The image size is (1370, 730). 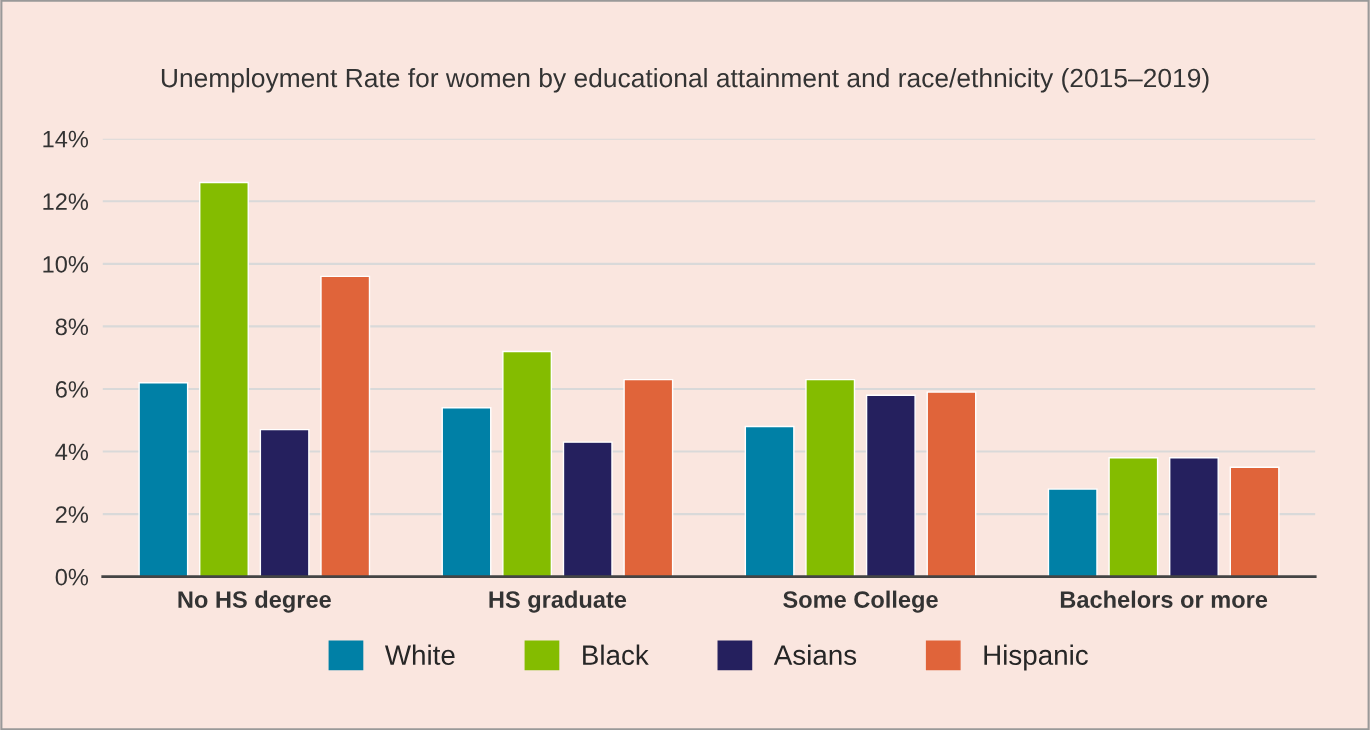 I want to click on legend-label: Black, so click(x=616, y=654).